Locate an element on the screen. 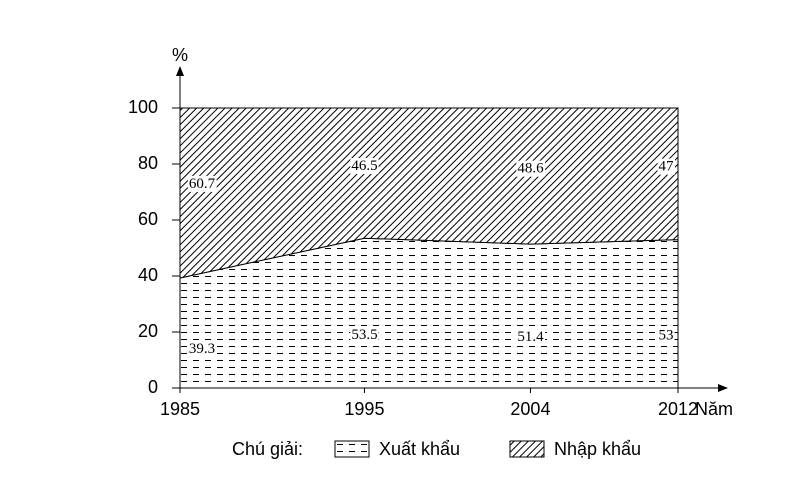 The image size is (798, 479). value-label: 47 is located at coordinates (667, 167).